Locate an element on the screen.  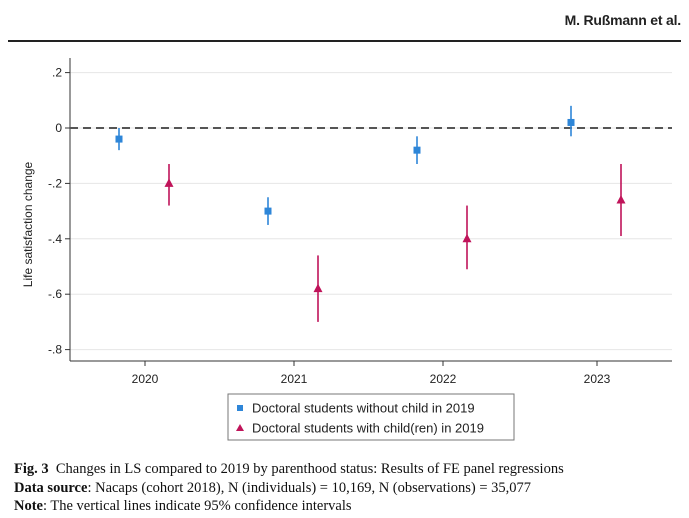
legend-marker-square is located at coordinates (240, 408).